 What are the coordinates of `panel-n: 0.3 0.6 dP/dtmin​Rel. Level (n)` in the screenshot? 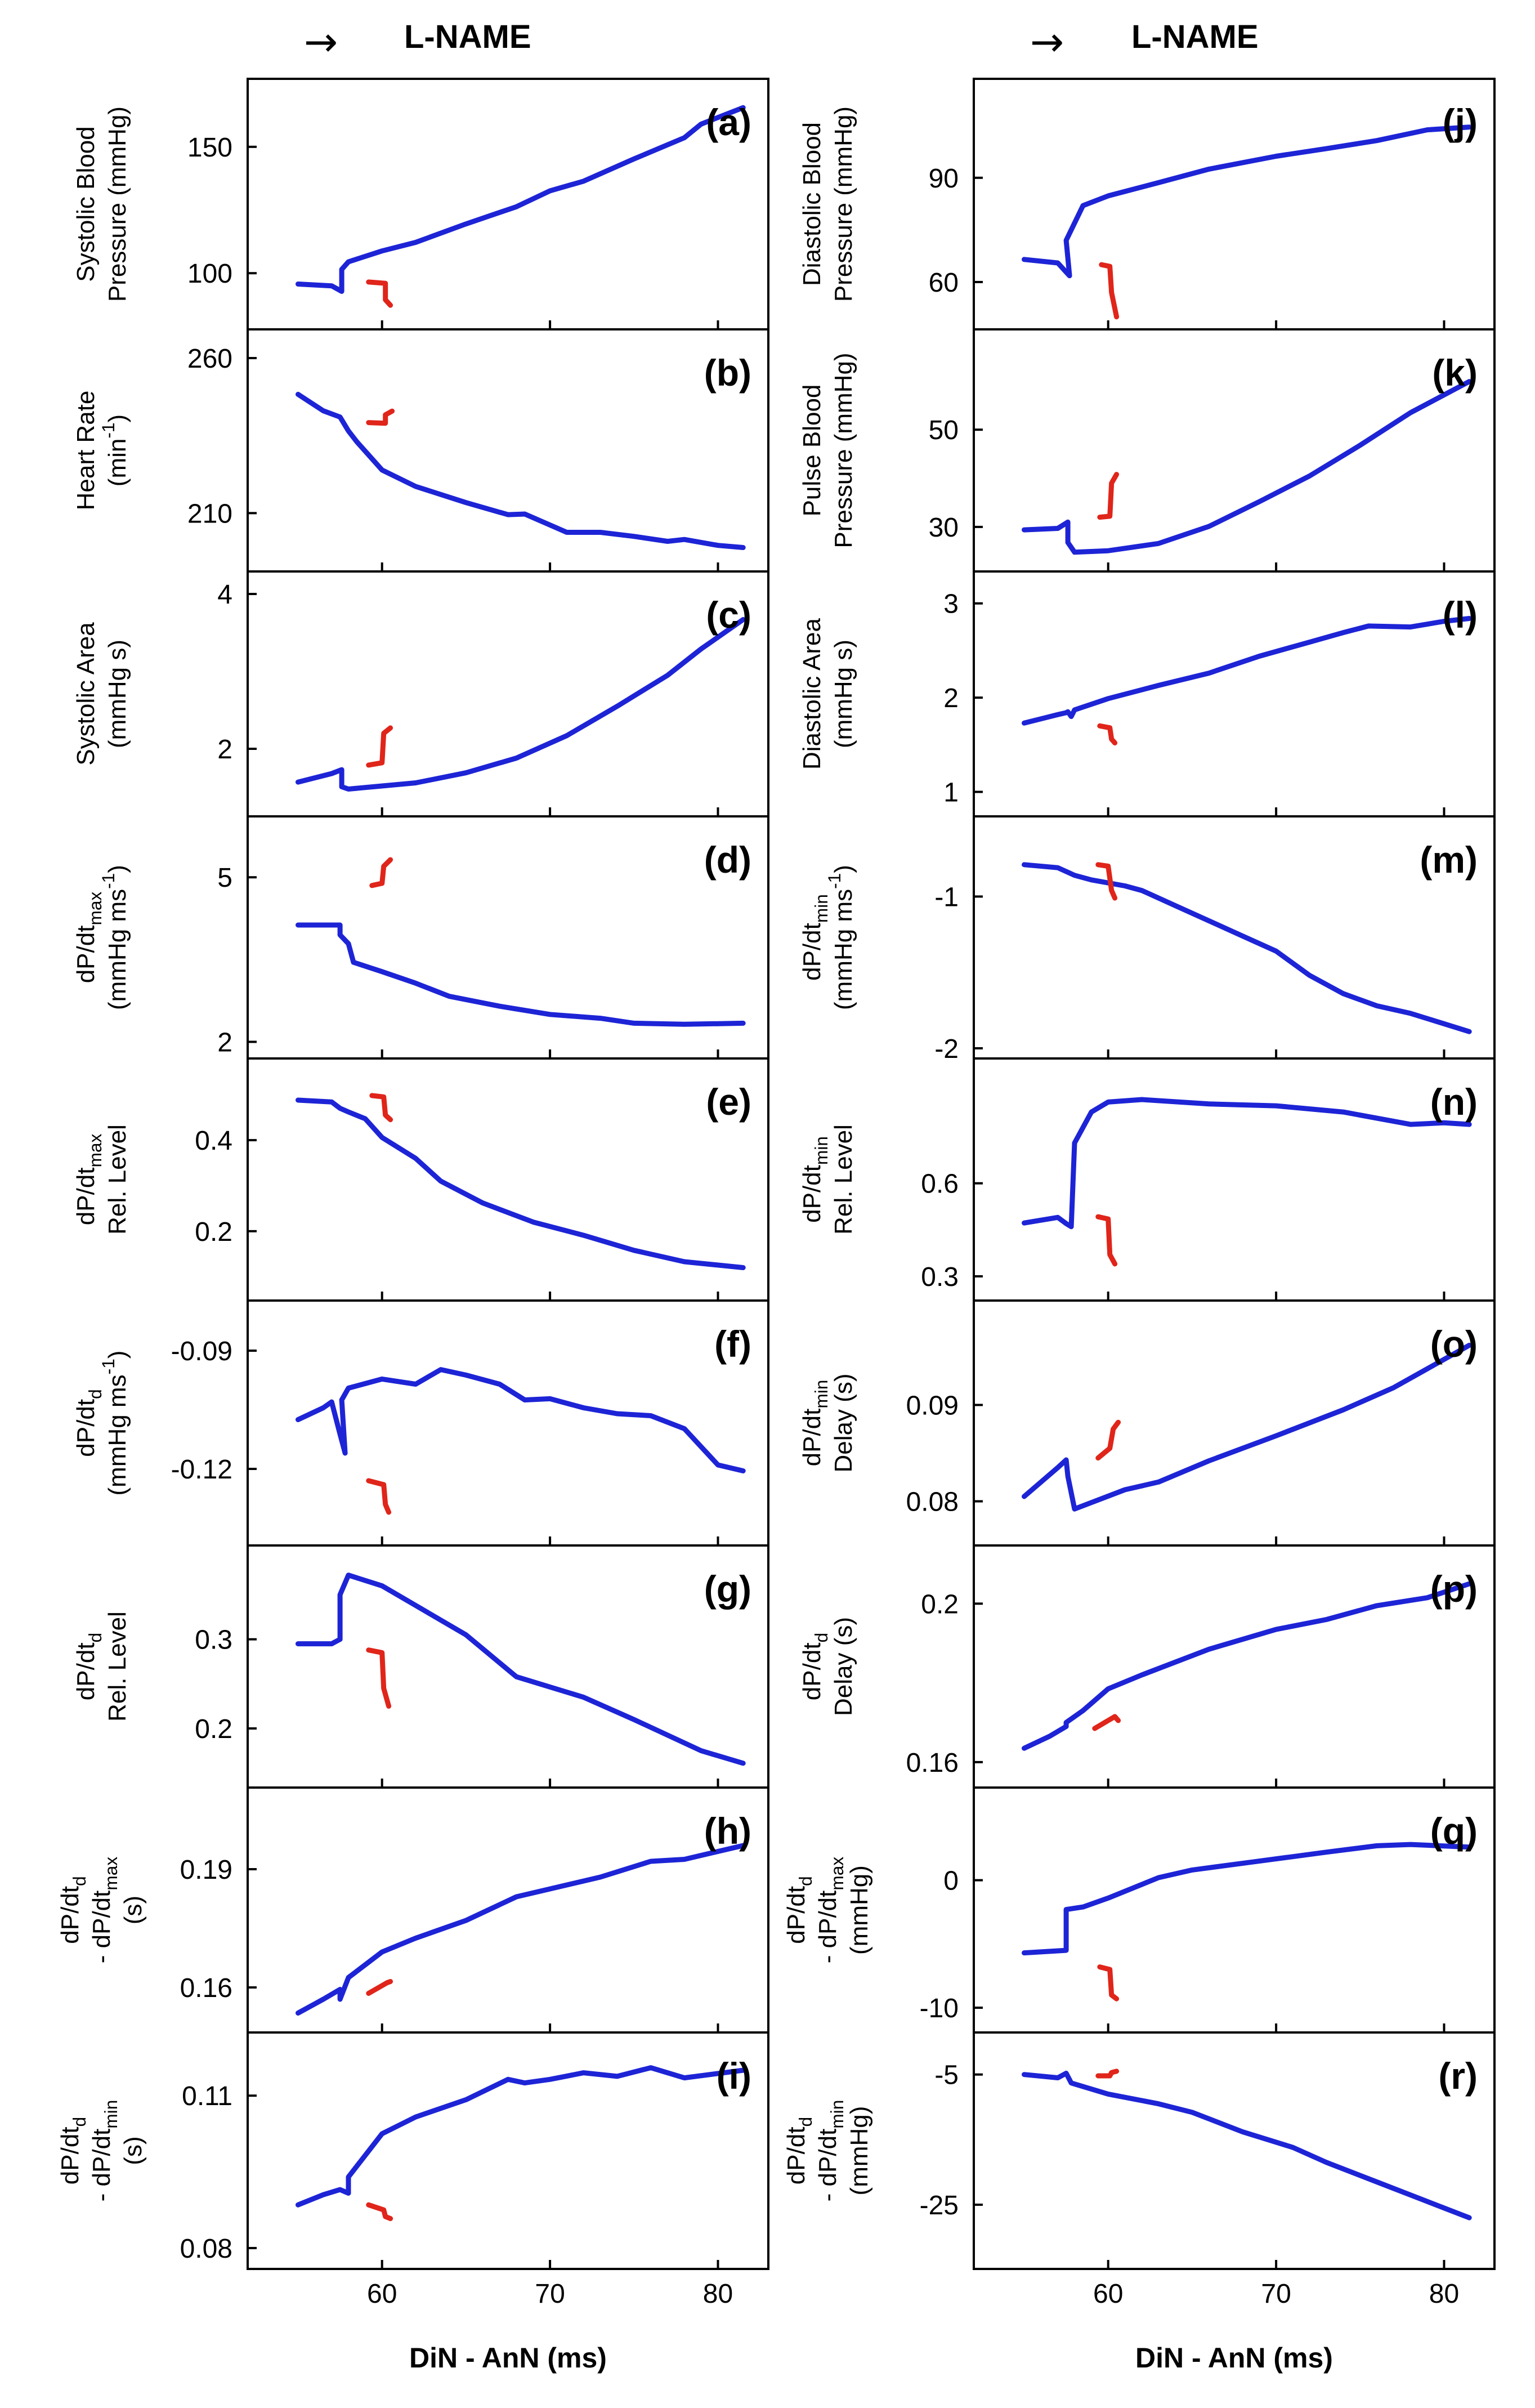 It's located at (1147, 1179).